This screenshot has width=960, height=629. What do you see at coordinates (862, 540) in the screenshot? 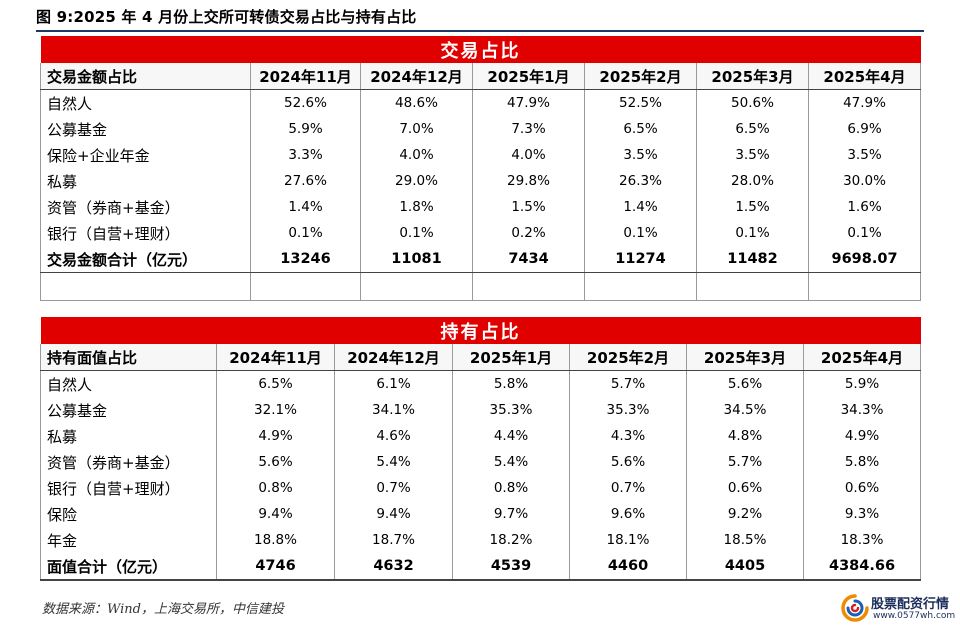
I see `hold-cell: 18.3%` at bounding box center [862, 540].